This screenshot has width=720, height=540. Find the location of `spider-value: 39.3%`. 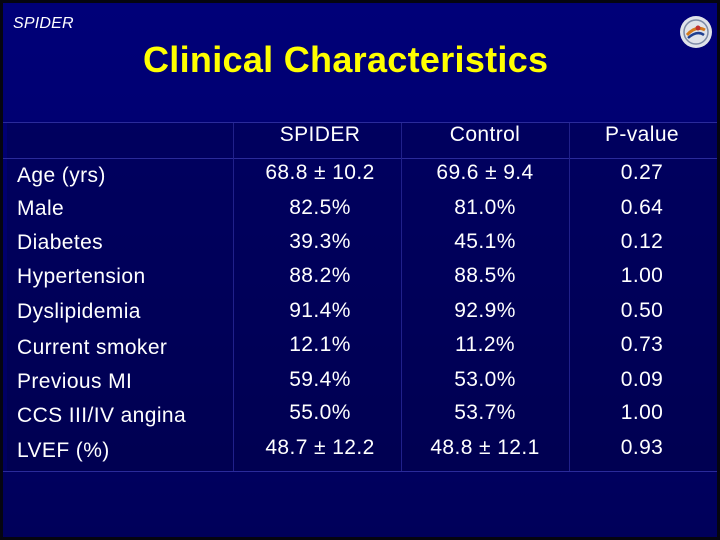

spider-value: 39.3% is located at coordinates (320, 241).